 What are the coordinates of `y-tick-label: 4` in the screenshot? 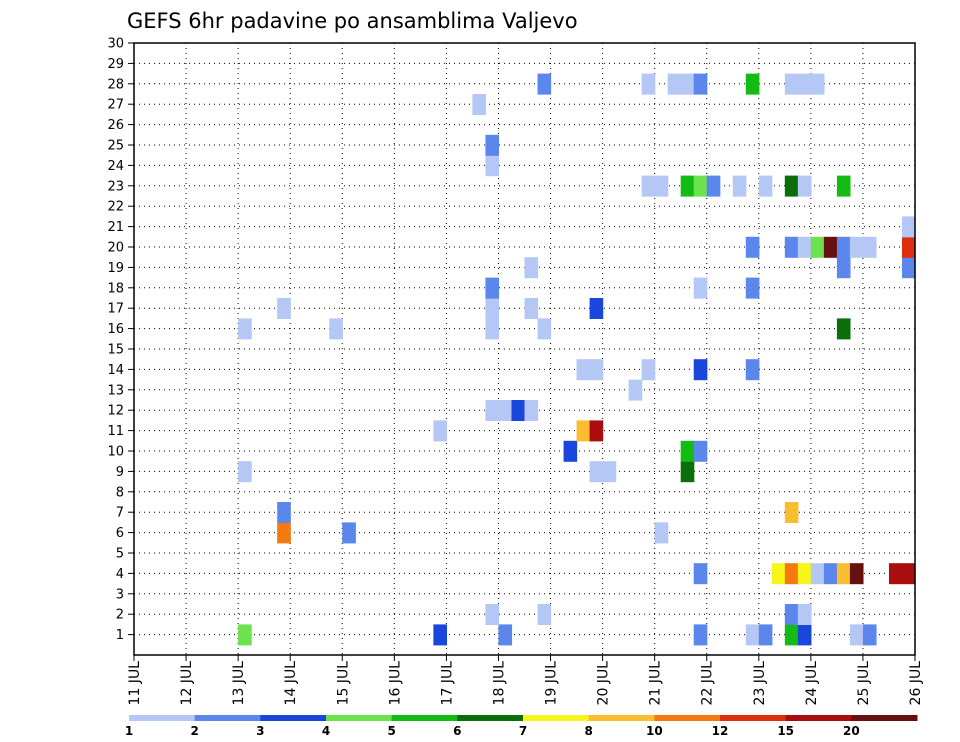 It's located at (120, 574).